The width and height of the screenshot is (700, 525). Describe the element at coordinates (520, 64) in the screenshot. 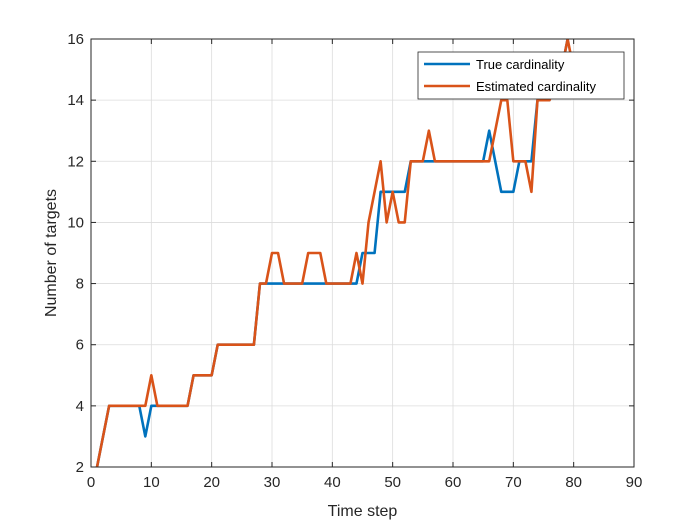

I see `legend-entry: True cardinality` at that location.